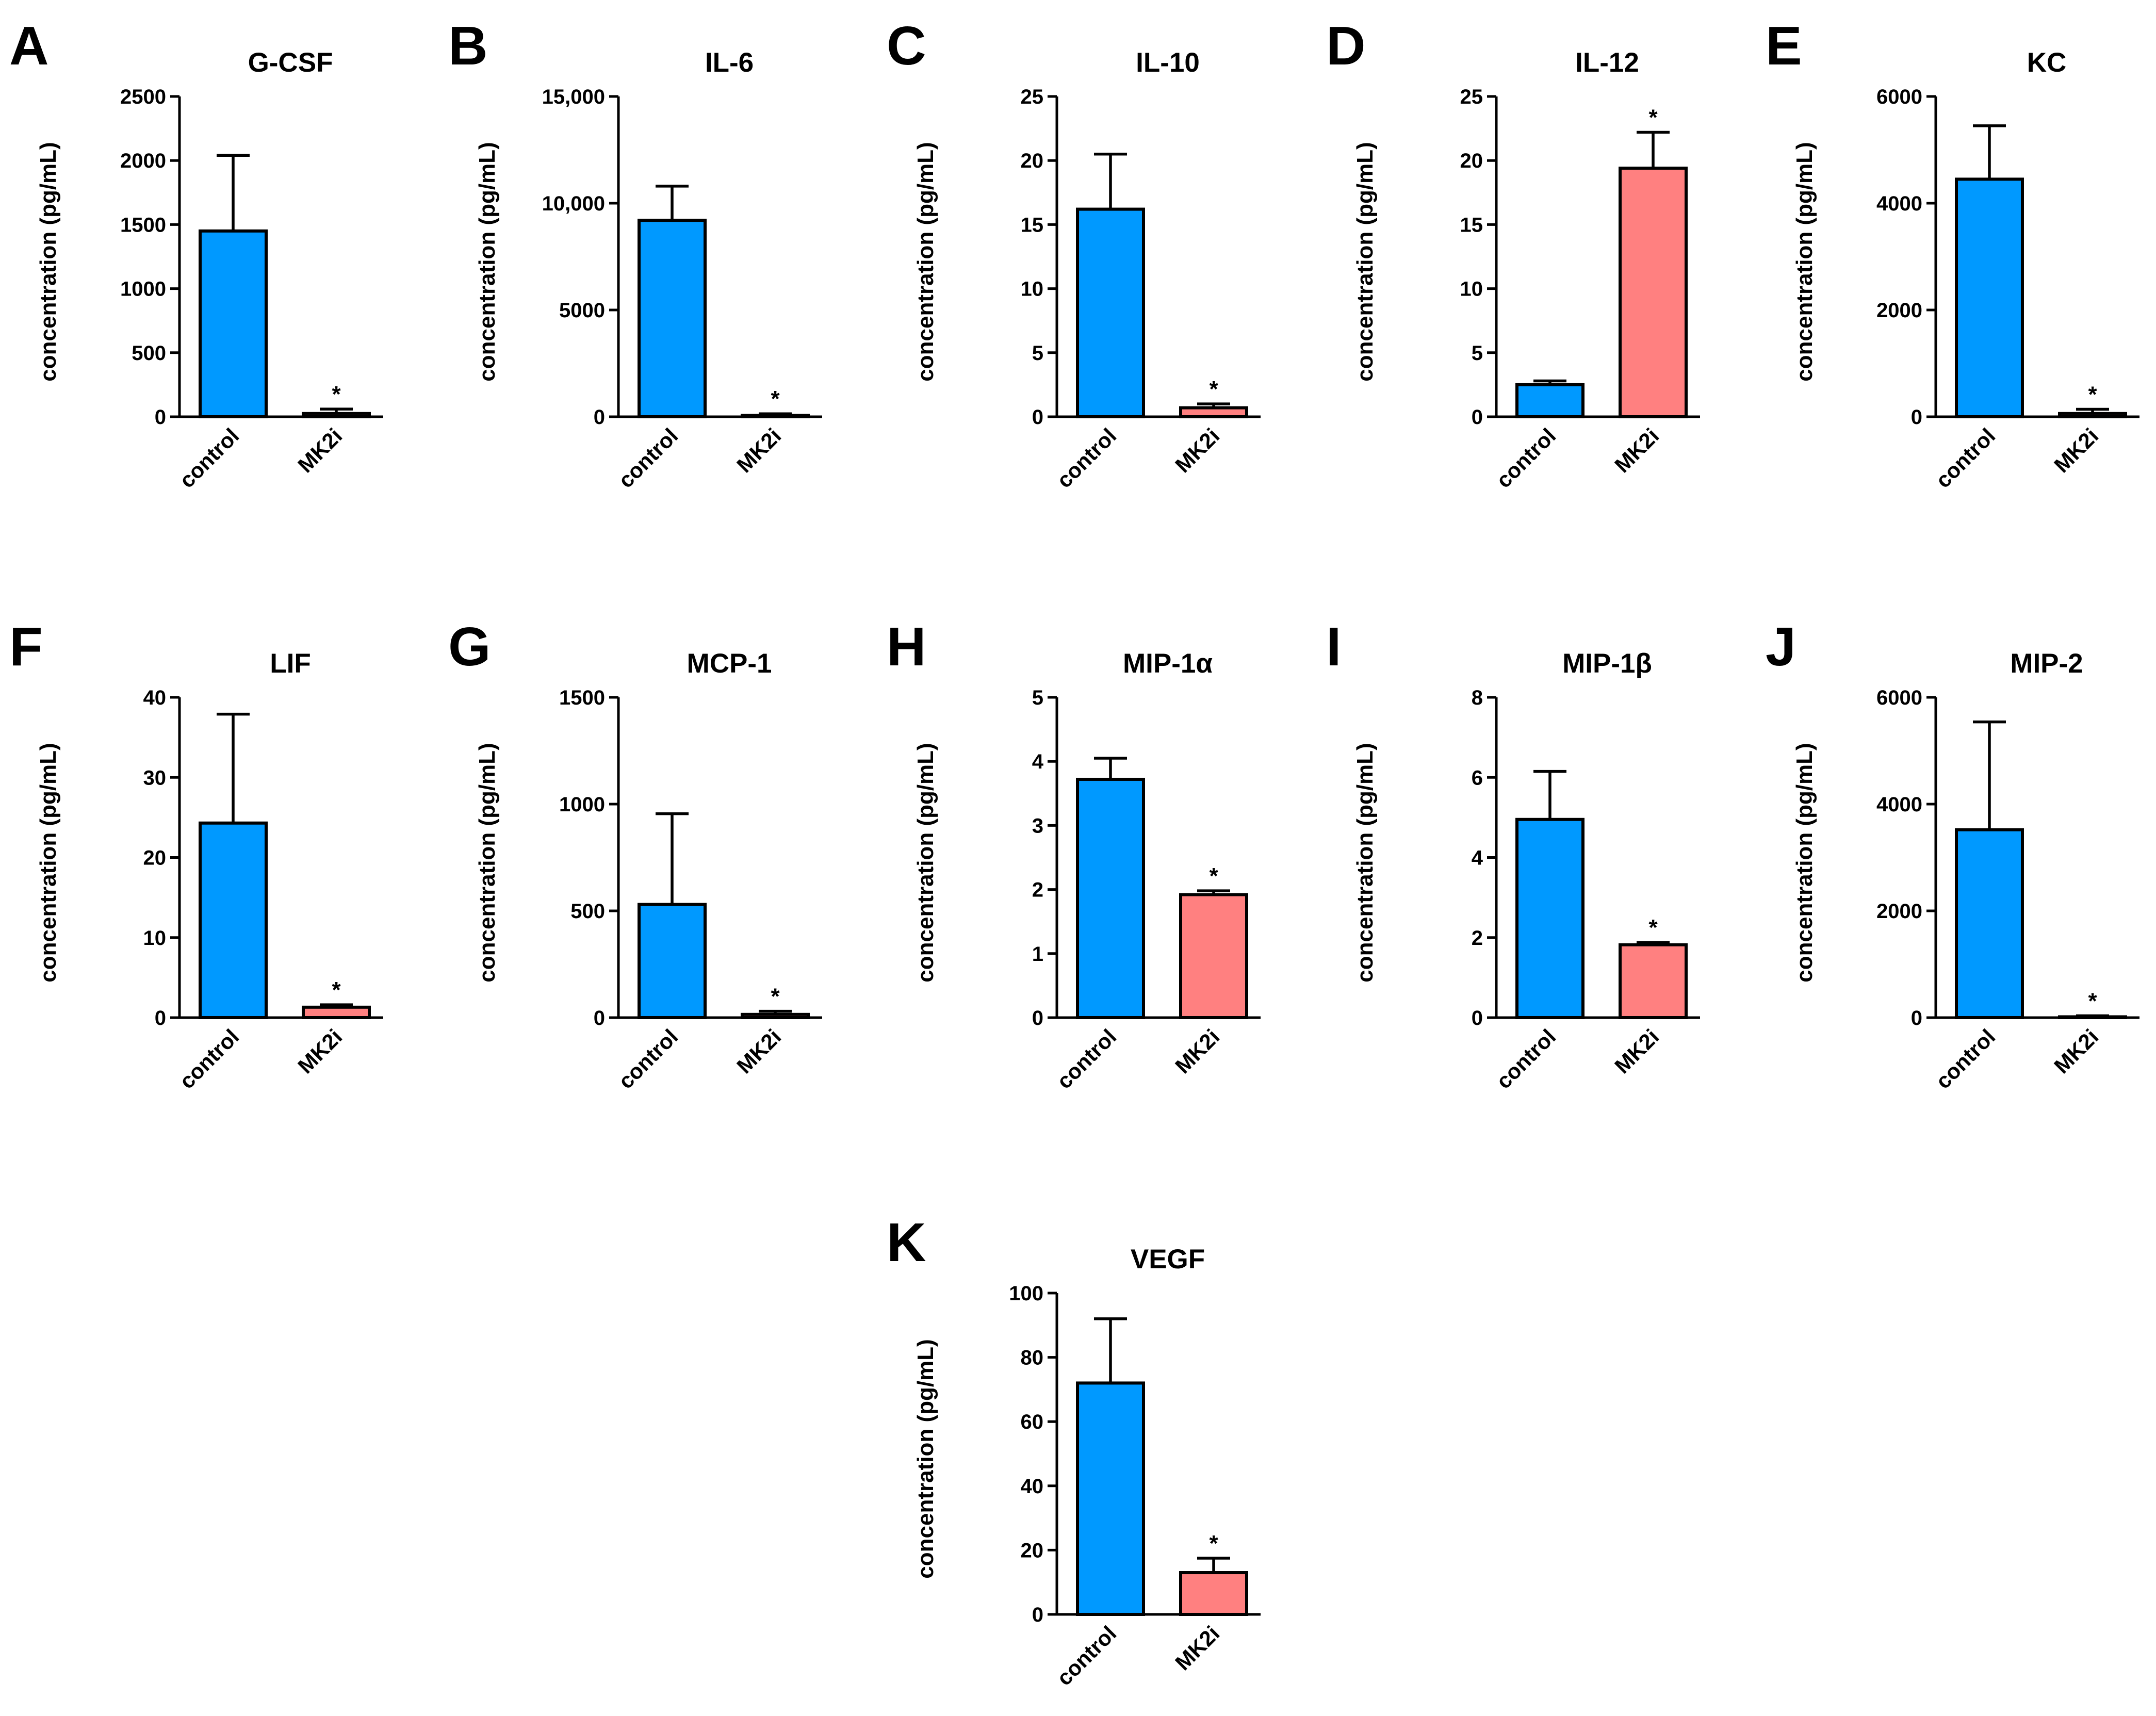 Image resolution: width=2156 pixels, height=1716 pixels. Describe the element at coordinates (290, 663) in the screenshot. I see `panel-title: LIF` at that location.